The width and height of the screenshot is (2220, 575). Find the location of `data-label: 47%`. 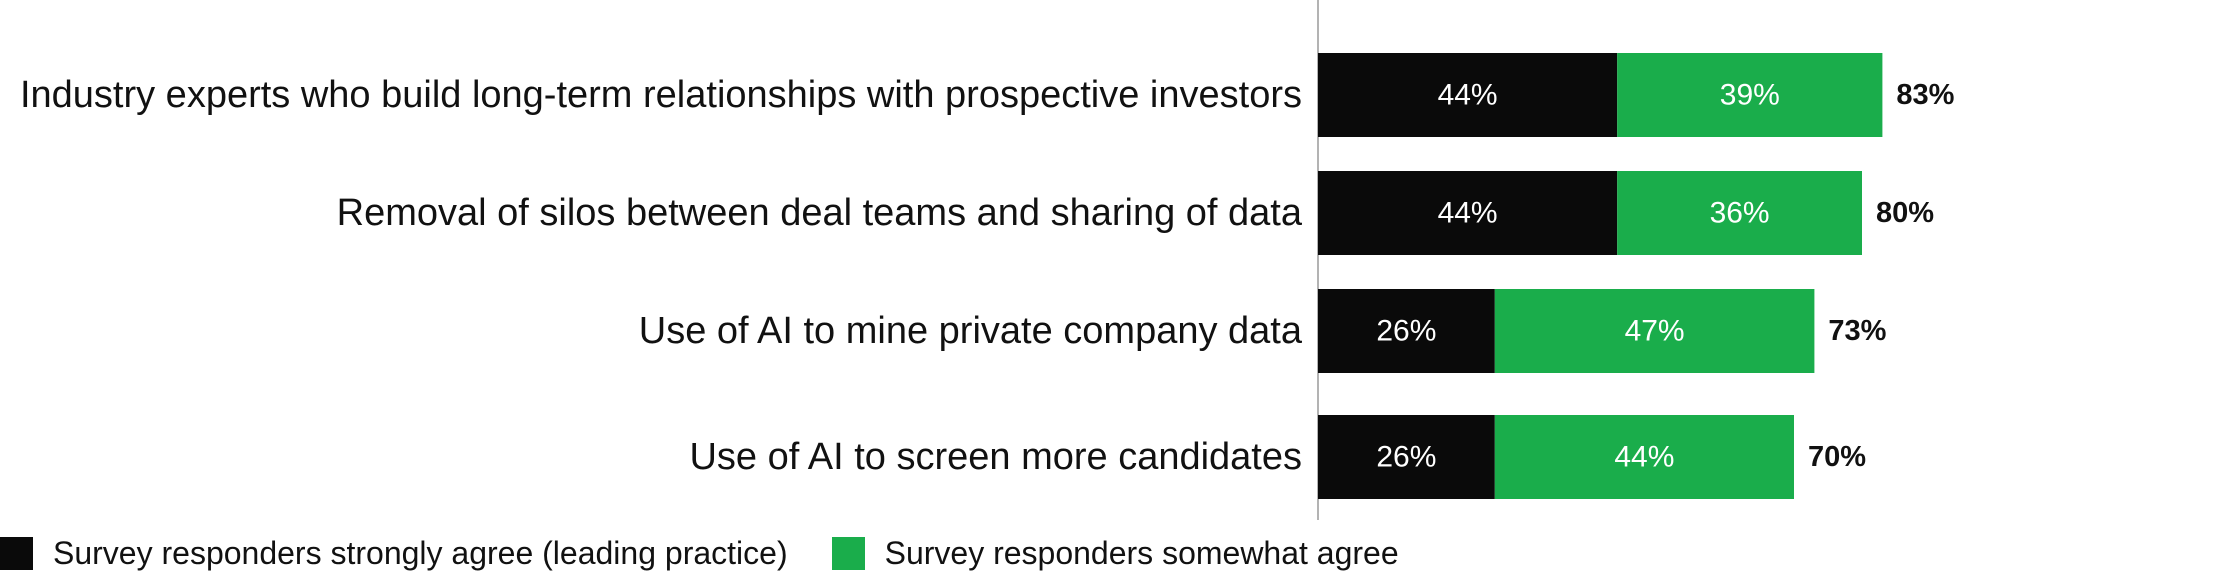

data-label: 47% is located at coordinates (1655, 331).